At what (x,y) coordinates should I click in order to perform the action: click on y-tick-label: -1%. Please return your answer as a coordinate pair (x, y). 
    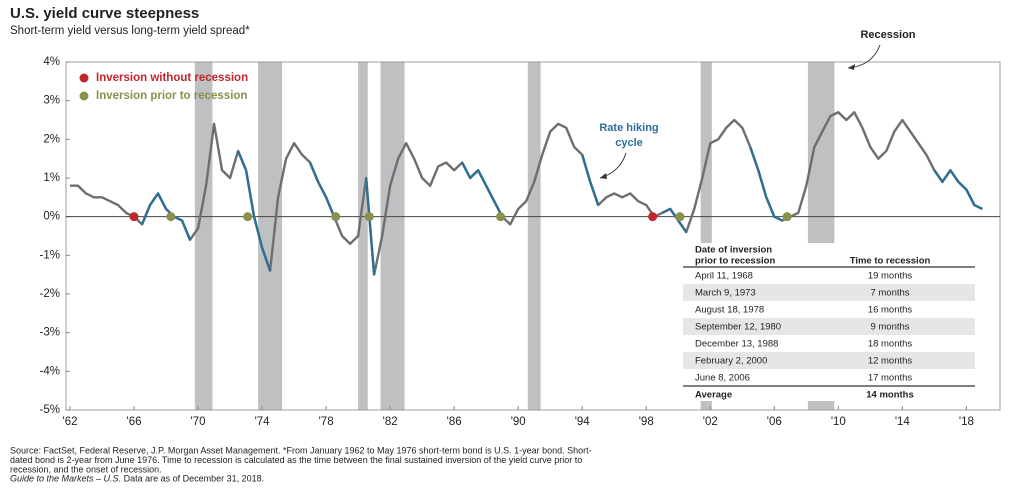
    Looking at the image, I should click on (50, 255).